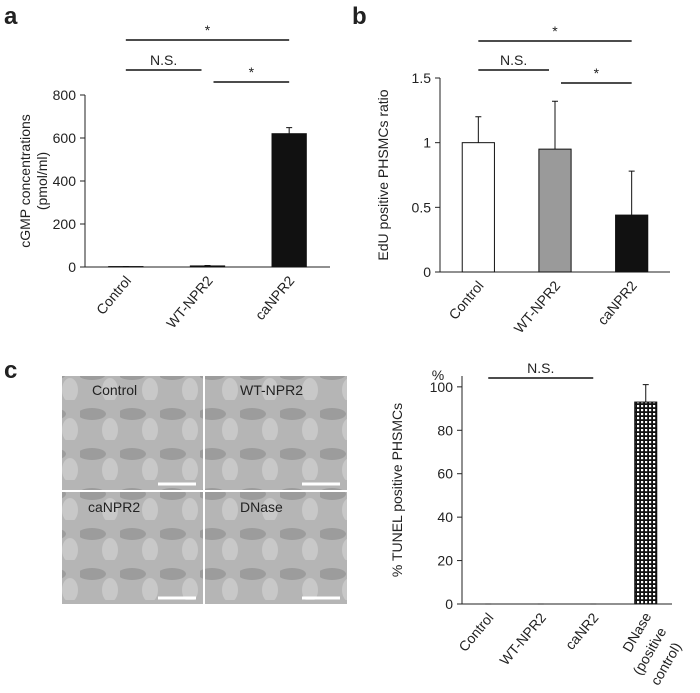  What do you see at coordinates (422, 78) in the screenshot?
I see `y-tick-label: 1.5` at bounding box center [422, 78].